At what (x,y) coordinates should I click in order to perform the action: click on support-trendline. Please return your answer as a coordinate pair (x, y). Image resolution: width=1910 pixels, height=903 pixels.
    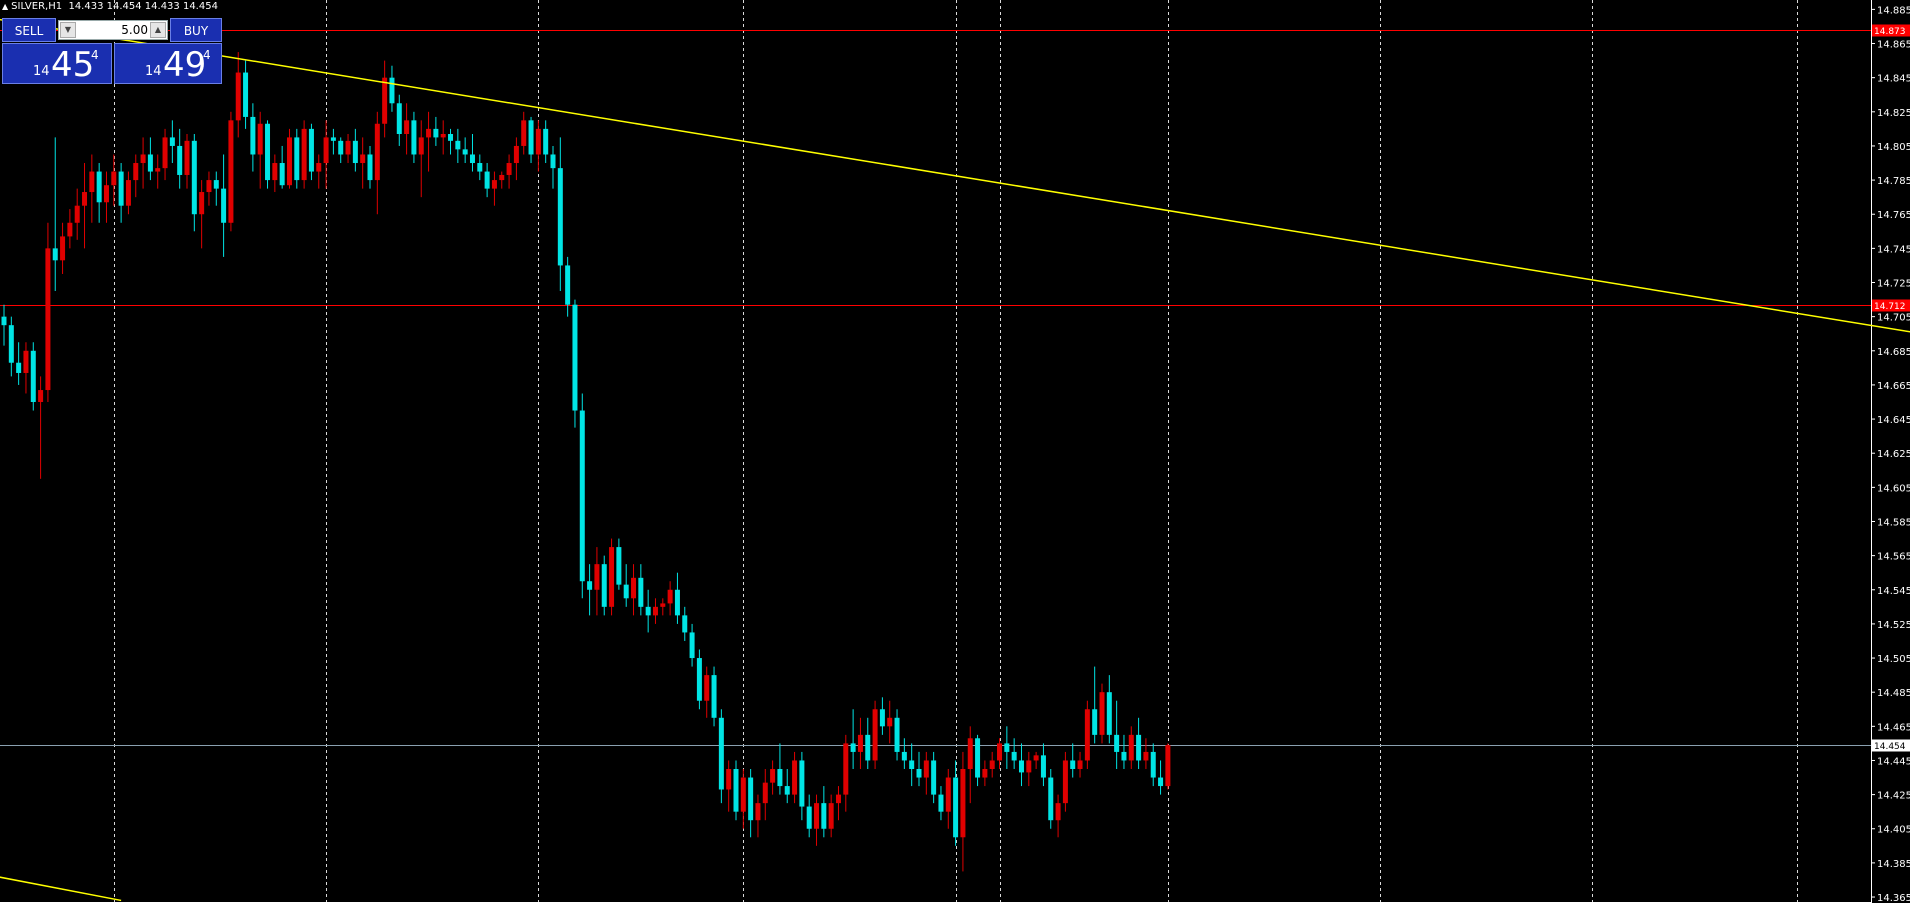
    Looking at the image, I should click on (61, 889).